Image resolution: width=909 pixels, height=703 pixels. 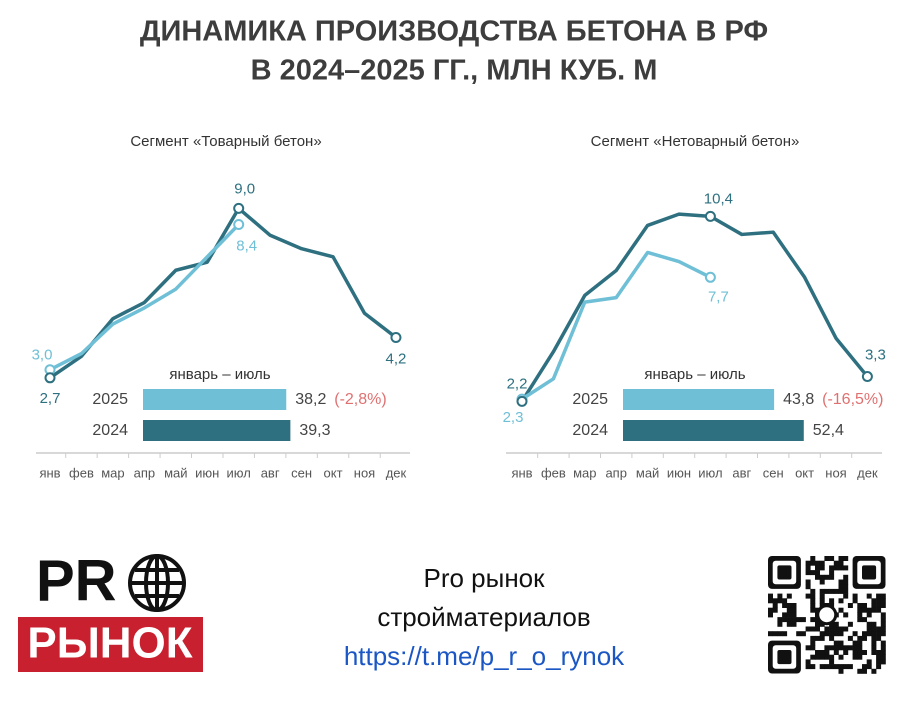 I want to click on qr-logo, so click(x=827, y=615).